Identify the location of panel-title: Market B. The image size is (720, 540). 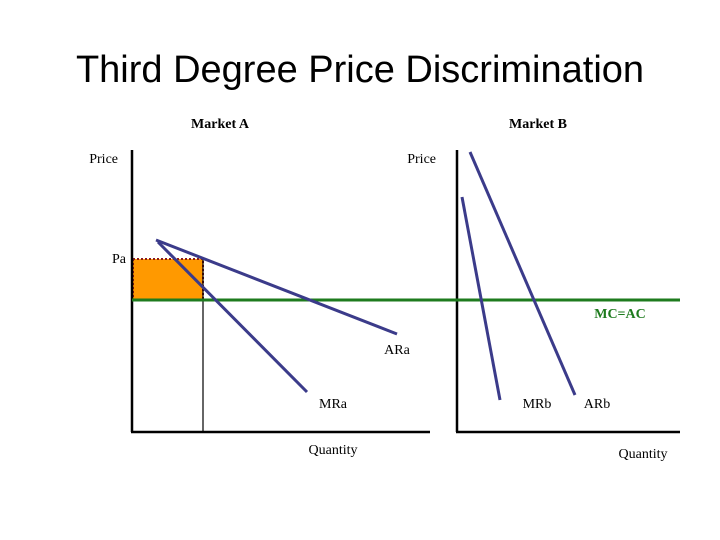
(538, 124).